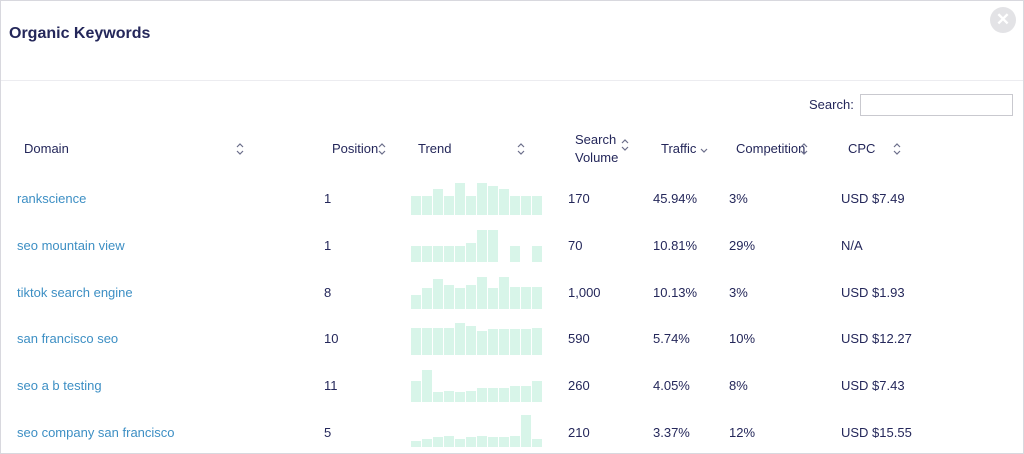  Describe the element at coordinates (435, 148) in the screenshot. I see `column-header-trend: Trend` at that location.